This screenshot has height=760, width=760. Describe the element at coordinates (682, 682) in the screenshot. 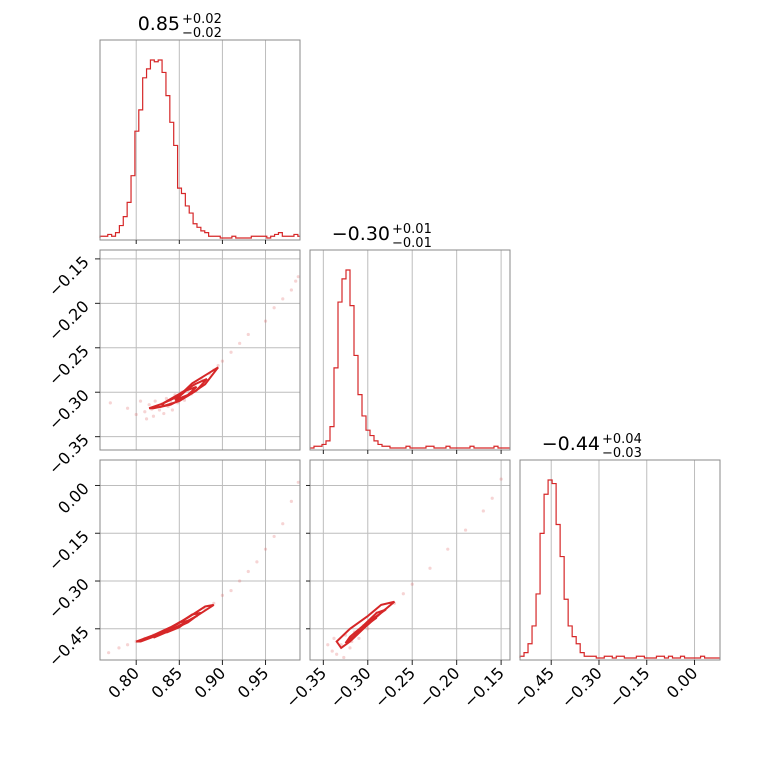

I see `x-tick-label: 0.00` at that location.